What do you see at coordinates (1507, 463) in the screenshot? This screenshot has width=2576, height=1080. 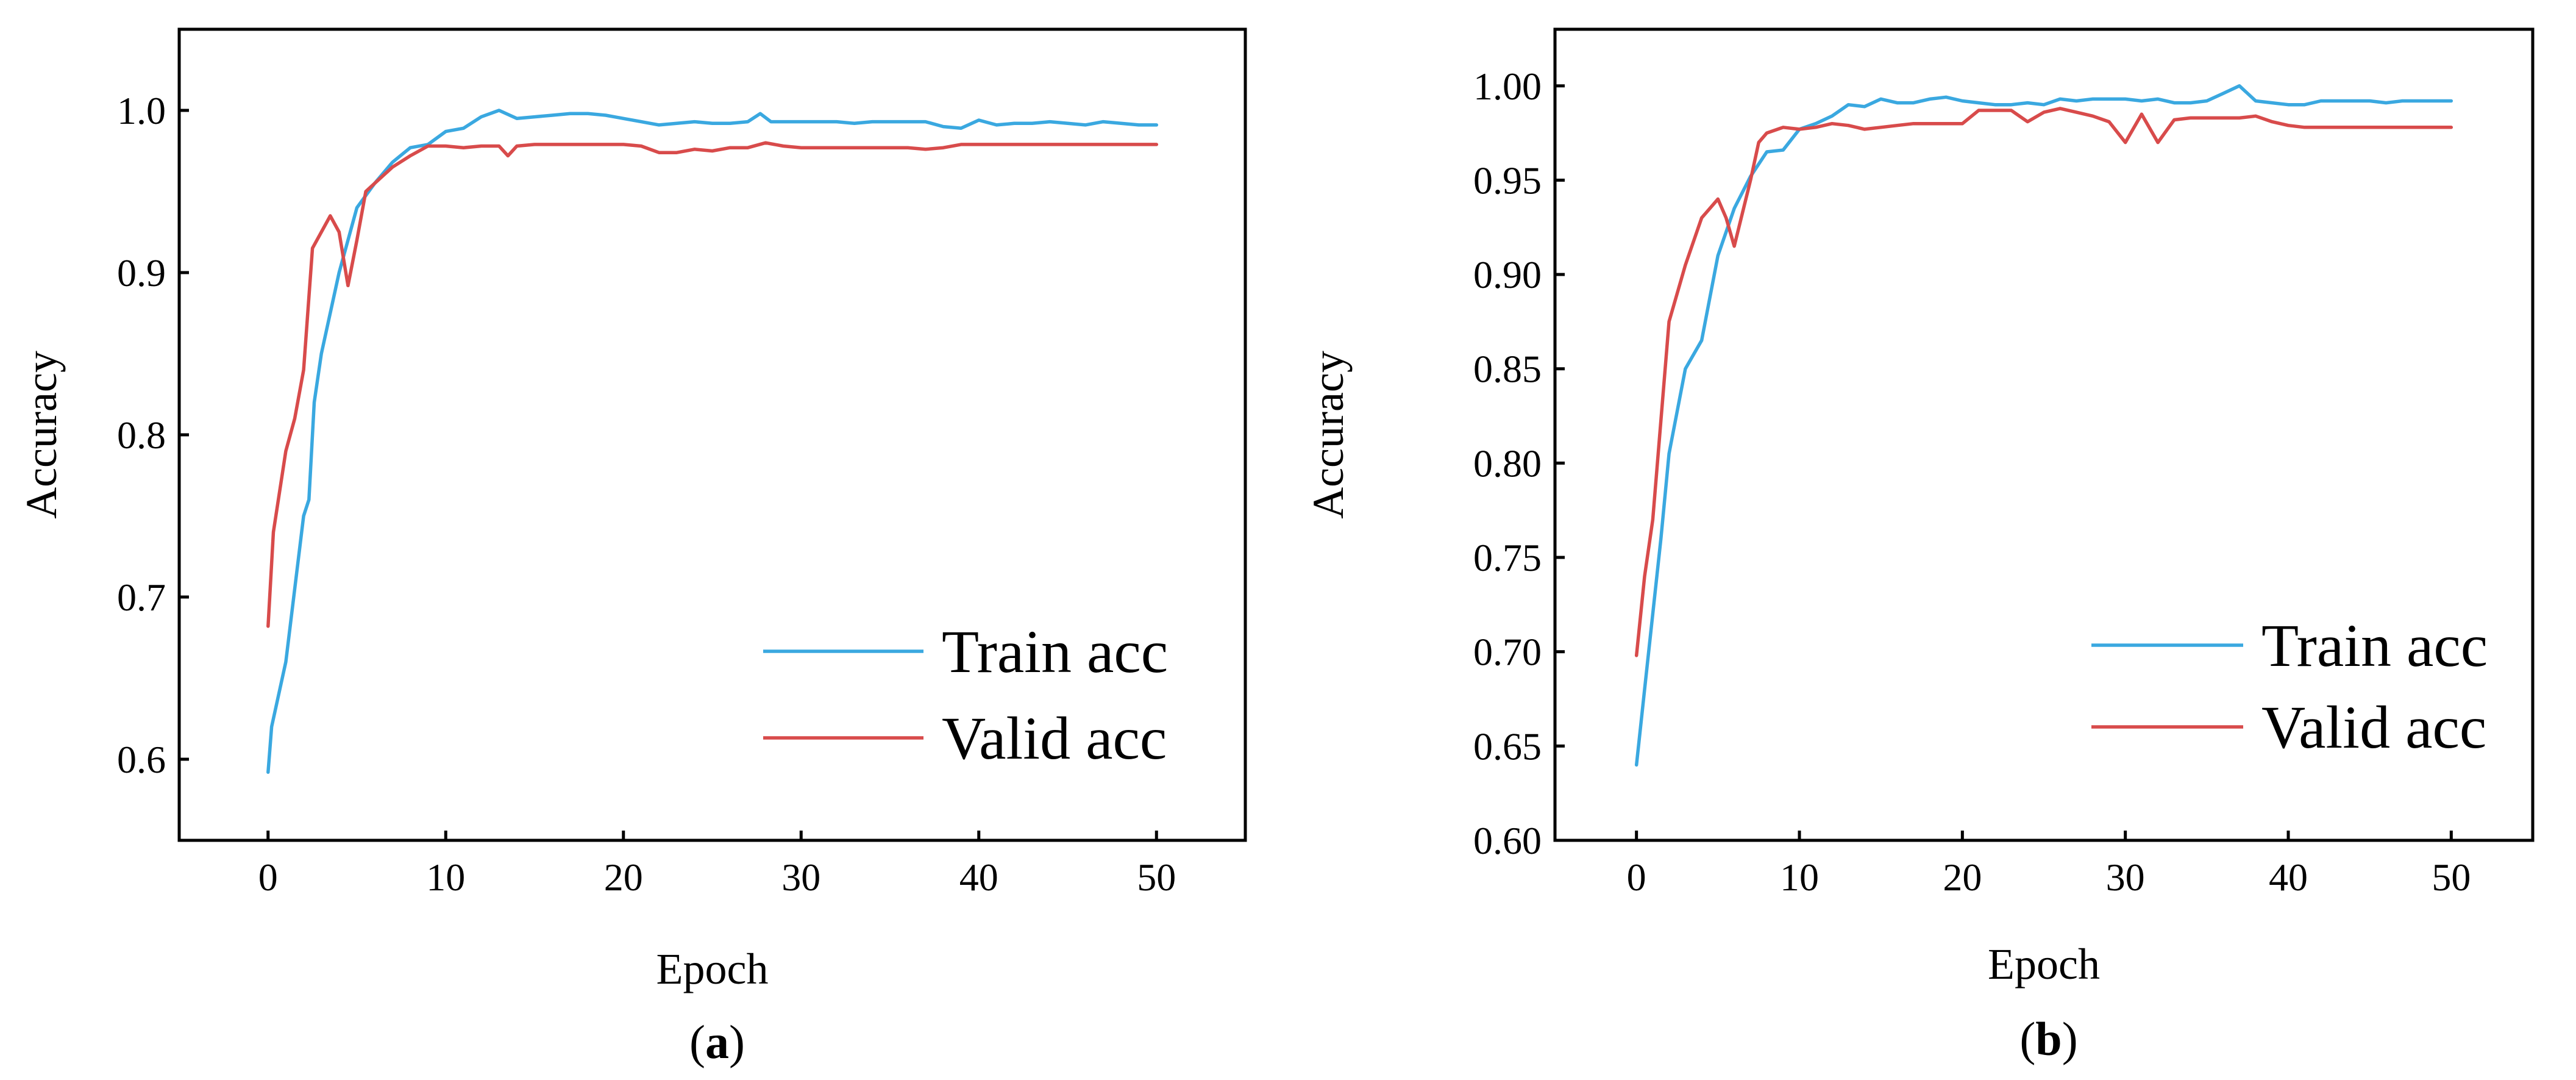 I see `chart-b-ytick-label: 0.80` at bounding box center [1507, 463].